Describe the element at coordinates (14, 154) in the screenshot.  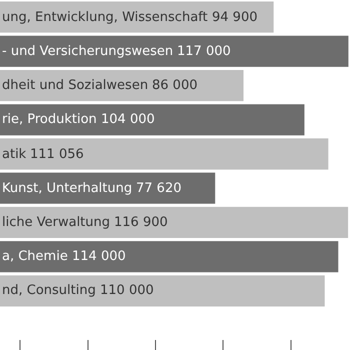
I see `y-tick-label: atik` at that location.